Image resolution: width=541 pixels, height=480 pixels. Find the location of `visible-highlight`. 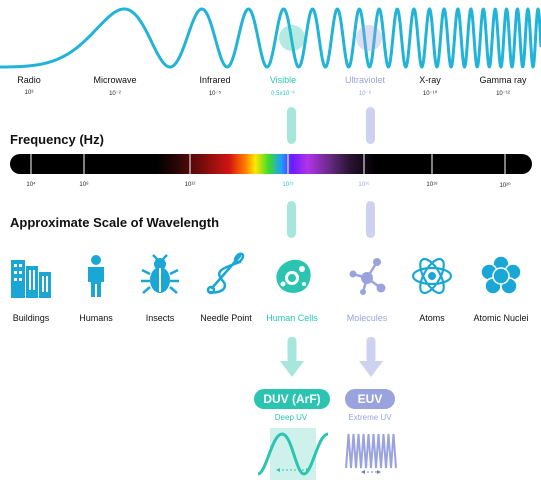

visible-highlight is located at coordinates (292, 38).